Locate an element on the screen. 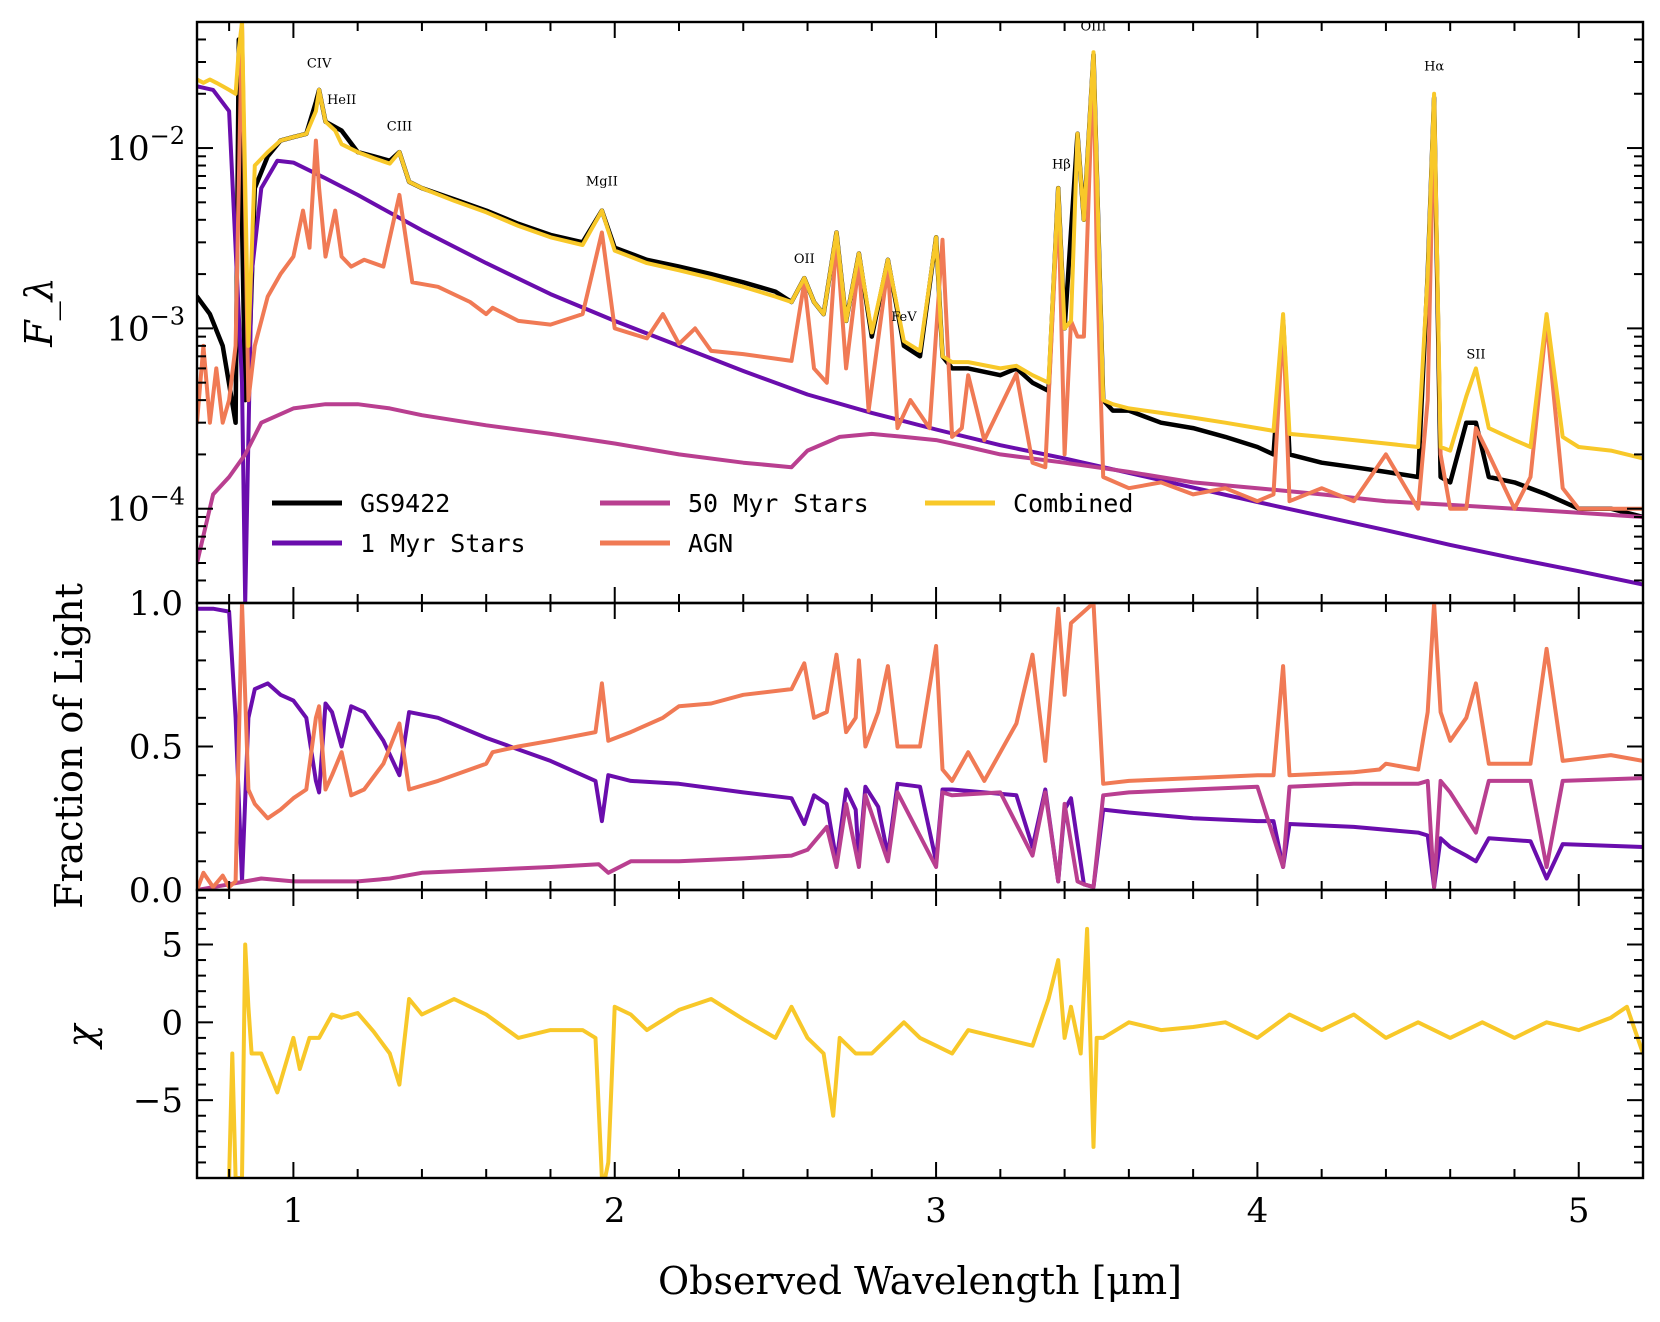  spectrum-y-tick-label: 10⁻⁴ is located at coordinates (145, 506).